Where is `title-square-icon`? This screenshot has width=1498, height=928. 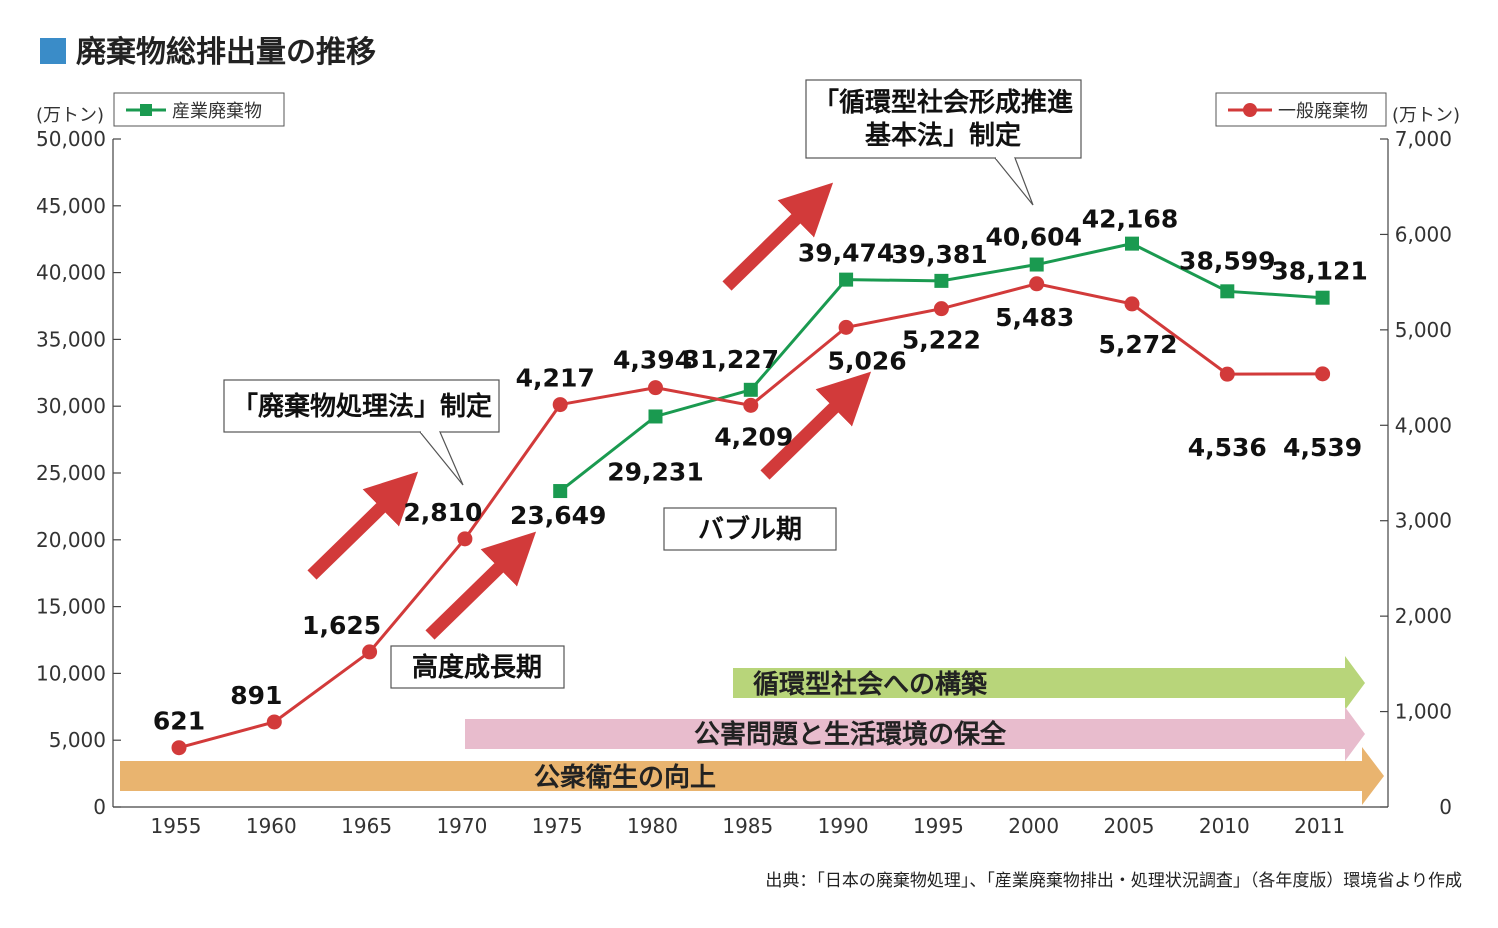 title-square-icon is located at coordinates (53, 51).